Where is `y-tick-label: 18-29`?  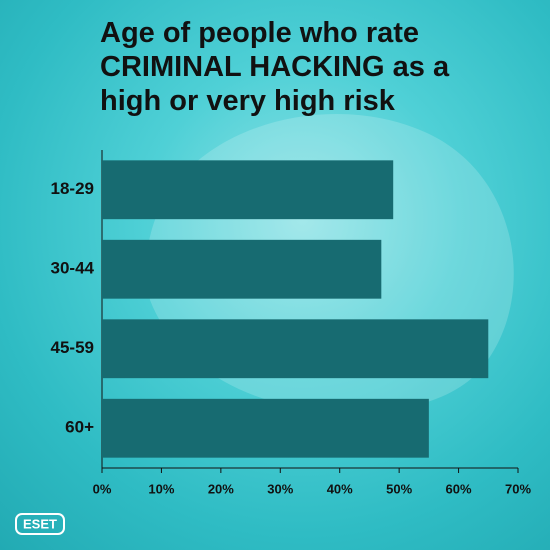 y-tick-label: 18-29 is located at coordinates (72, 188).